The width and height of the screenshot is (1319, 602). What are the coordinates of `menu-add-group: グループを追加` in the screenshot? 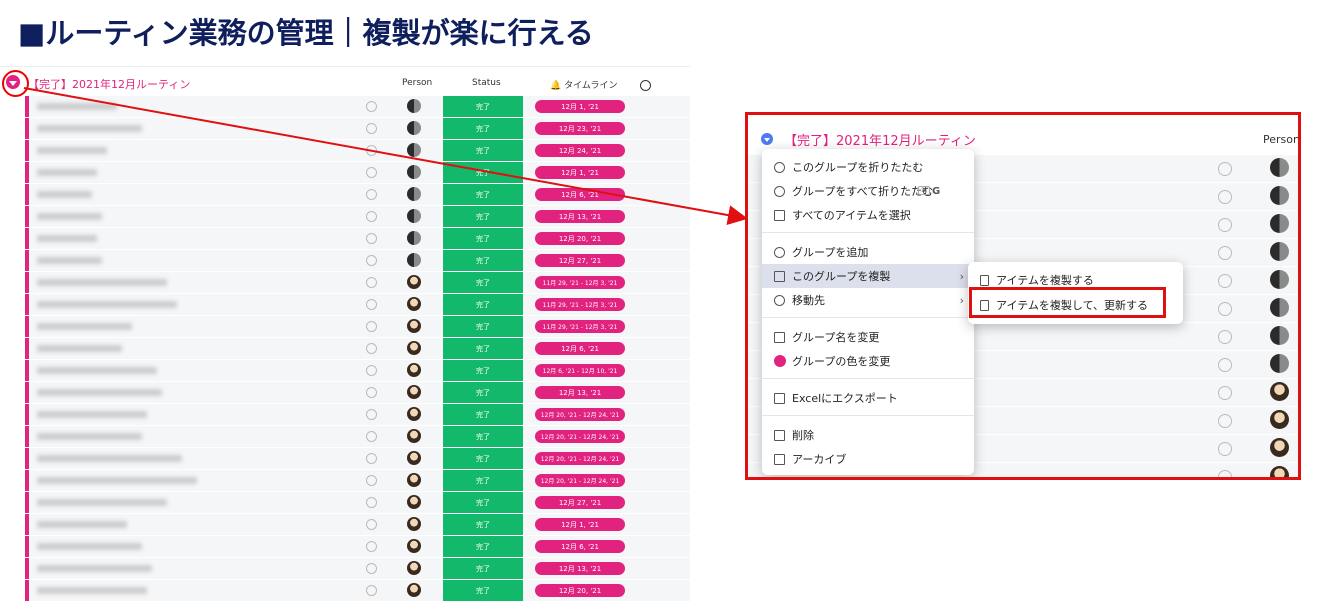 It's located at (868, 252).